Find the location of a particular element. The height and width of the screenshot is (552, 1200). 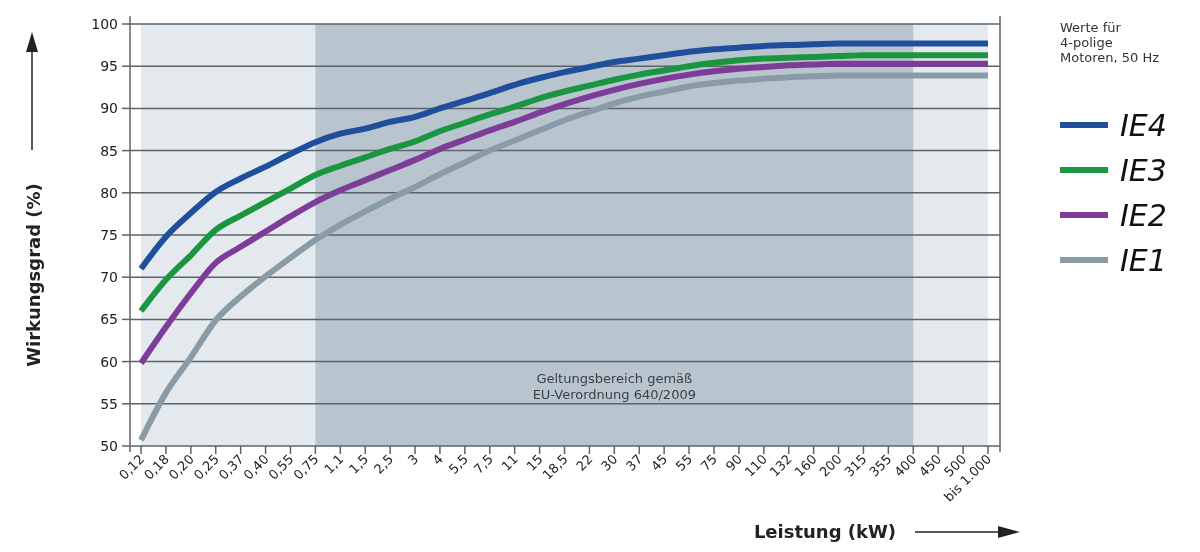

y-tick-label: 95 is located at coordinates (109, 66).